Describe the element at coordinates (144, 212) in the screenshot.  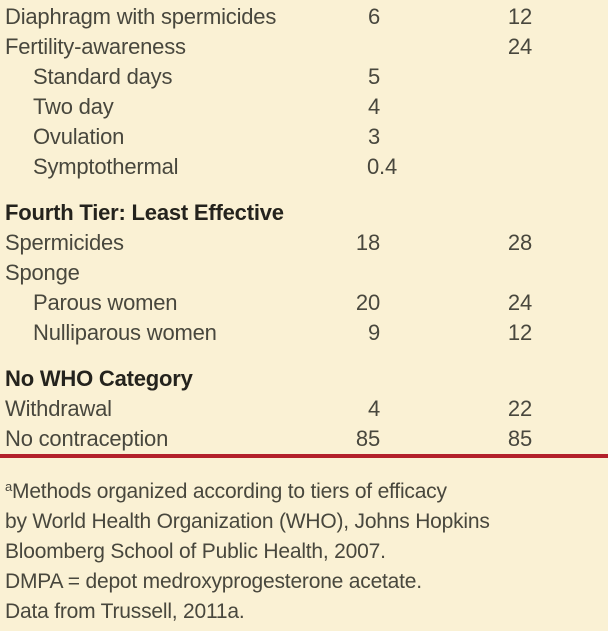
I see `section-header-label: Fourth Tier: Least Effective` at that location.